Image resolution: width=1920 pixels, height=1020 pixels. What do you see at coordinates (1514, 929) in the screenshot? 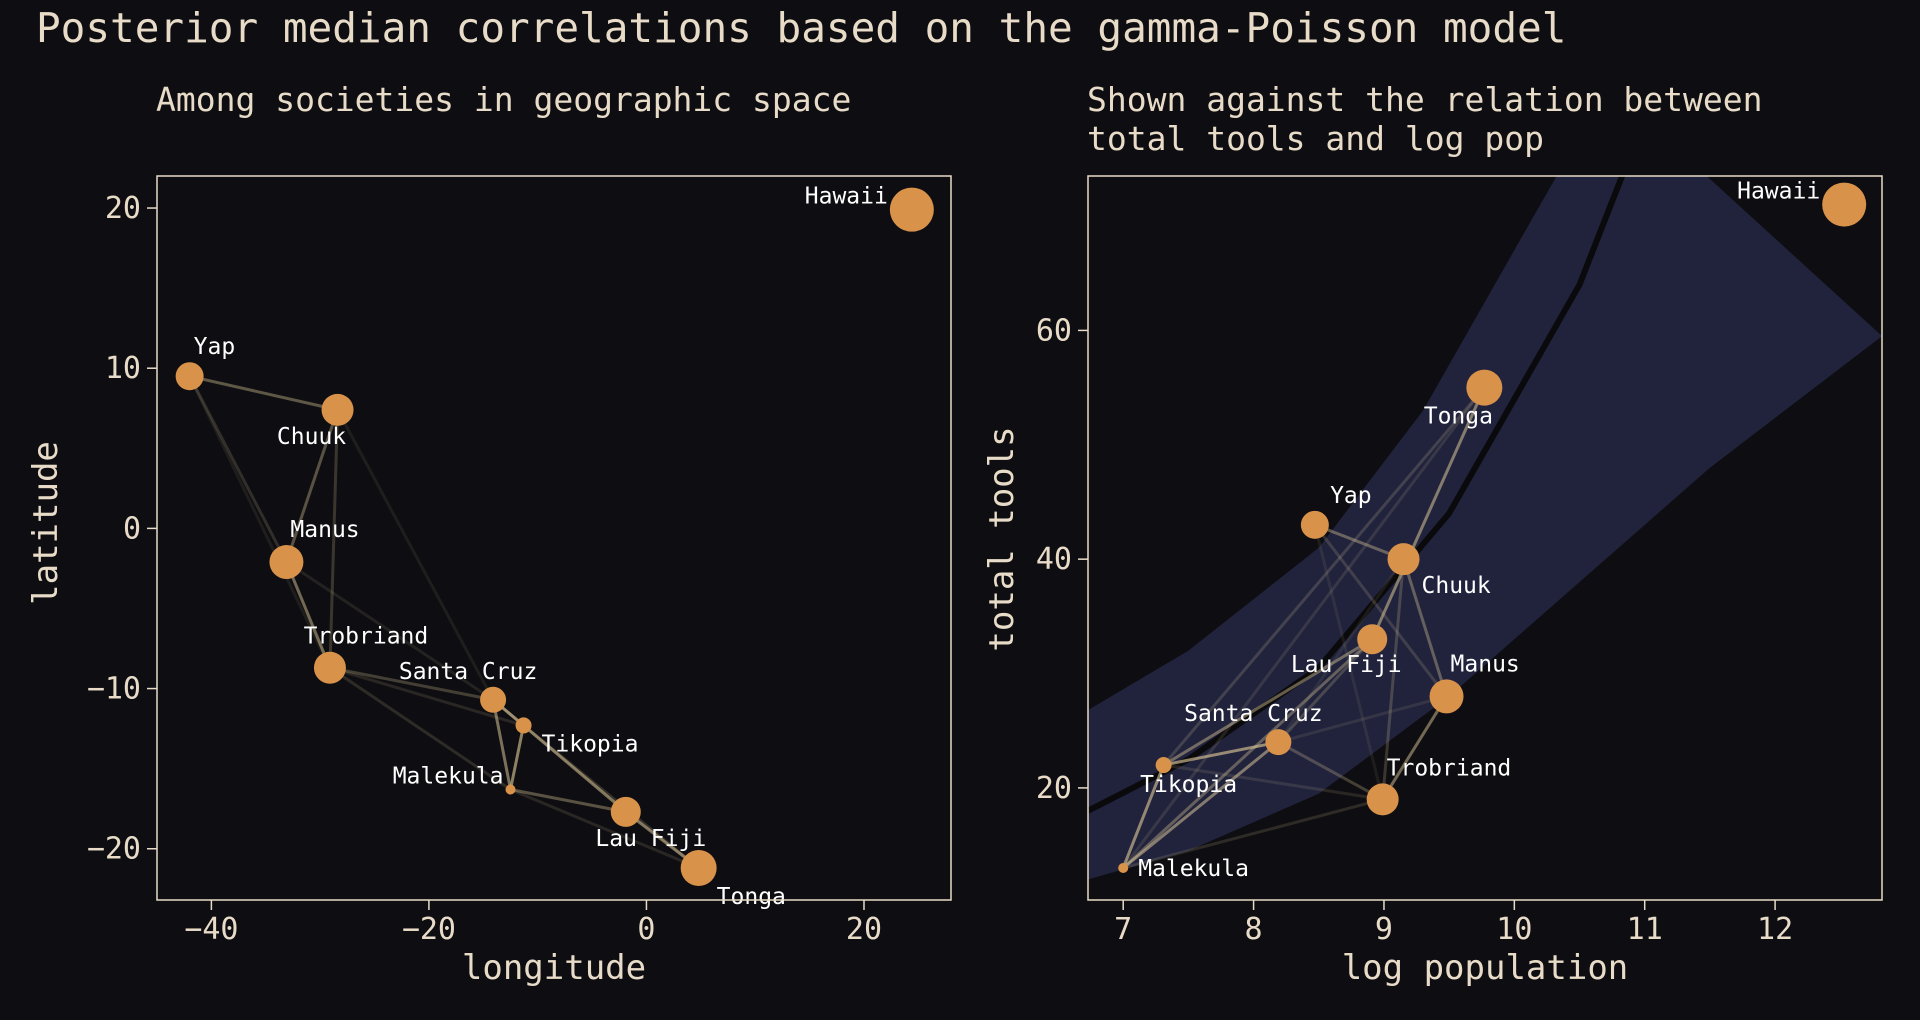
I see `x-tick-label: 10` at bounding box center [1514, 929].